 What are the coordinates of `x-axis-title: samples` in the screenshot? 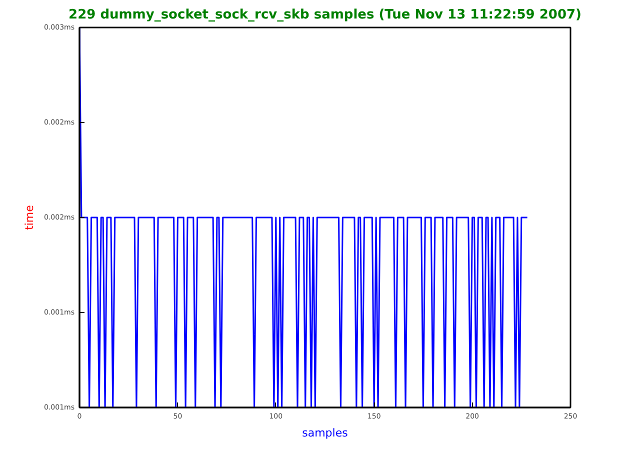 It's located at (325, 433).